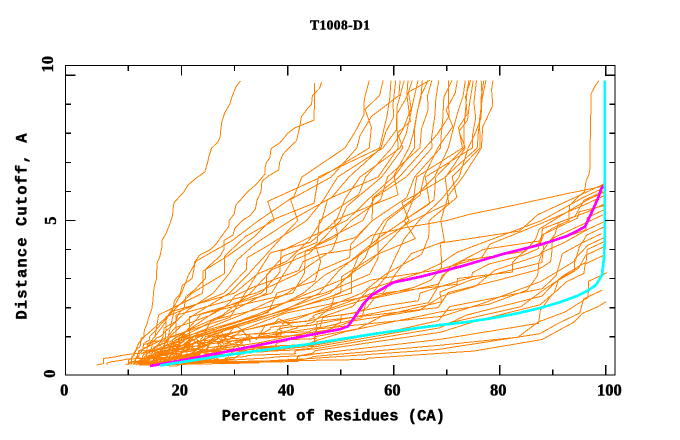 Image resolution: width=680 pixels, height=440 pixels. Describe the element at coordinates (392, 390) in the screenshot. I see `svg-text: 60` at that location.